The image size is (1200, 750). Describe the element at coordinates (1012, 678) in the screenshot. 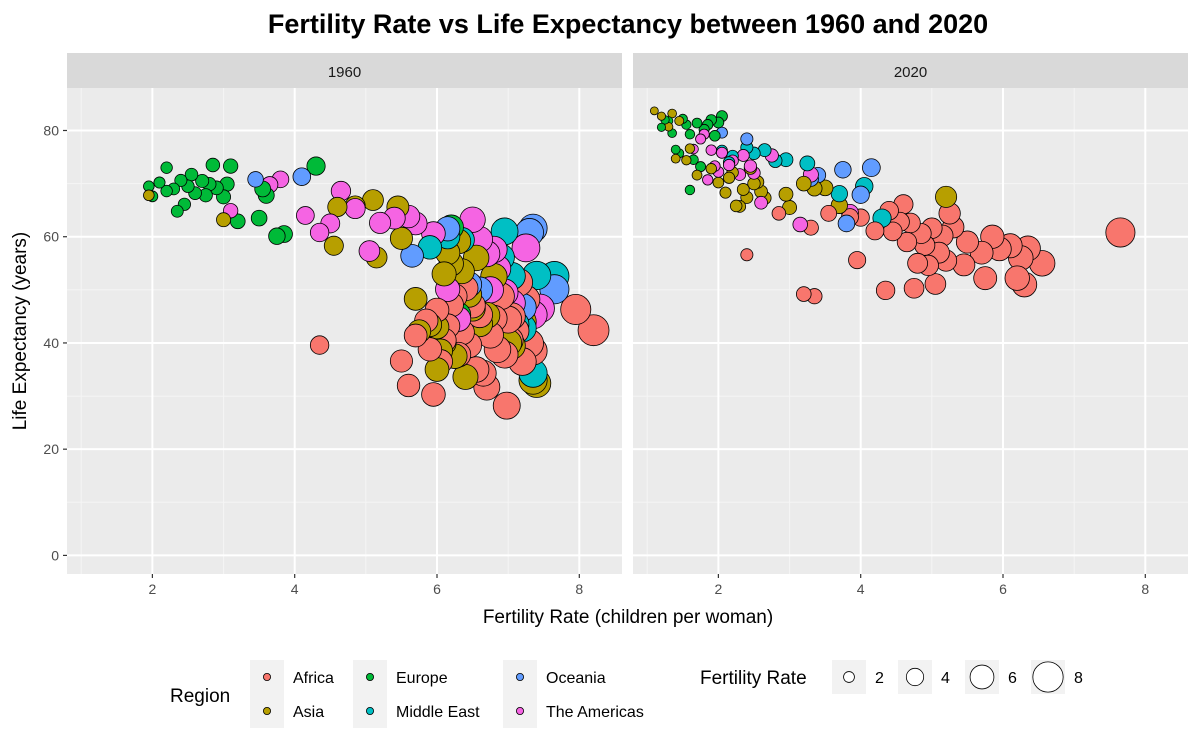

I see `size-legend-label: 6` at that location.